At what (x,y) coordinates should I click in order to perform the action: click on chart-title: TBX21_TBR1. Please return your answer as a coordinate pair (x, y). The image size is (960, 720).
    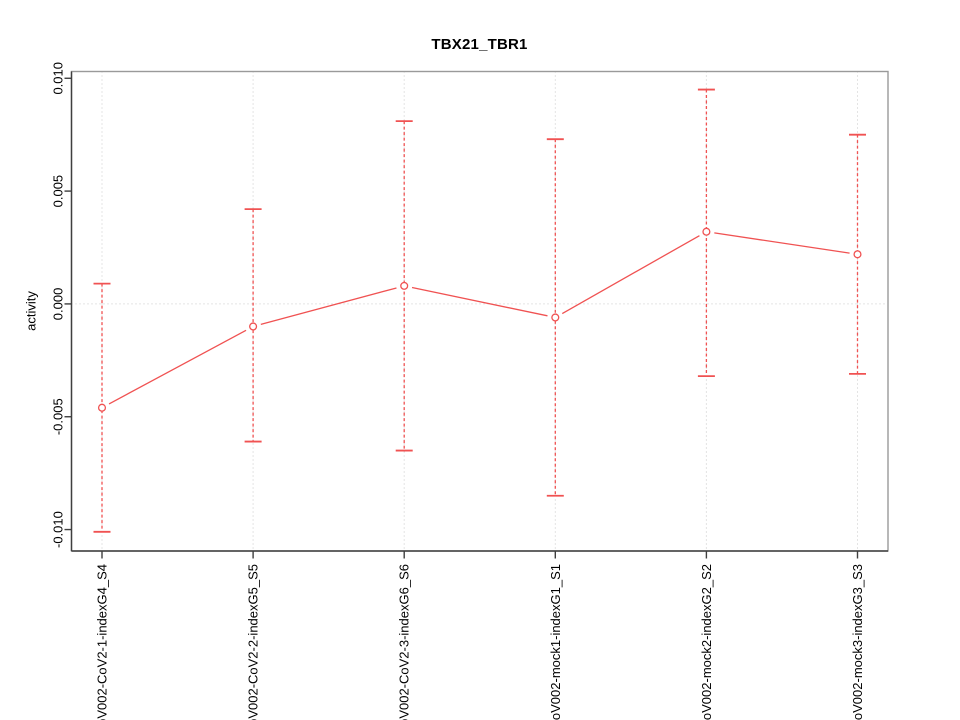
    Looking at the image, I should click on (479, 44).